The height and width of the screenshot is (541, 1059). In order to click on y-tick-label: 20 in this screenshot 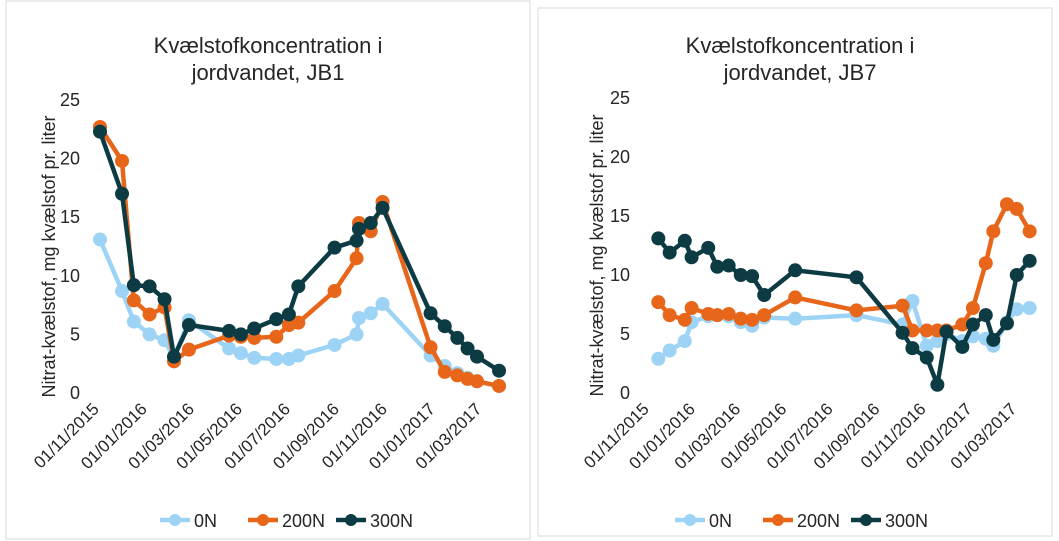, I will do `click(620, 157)`.